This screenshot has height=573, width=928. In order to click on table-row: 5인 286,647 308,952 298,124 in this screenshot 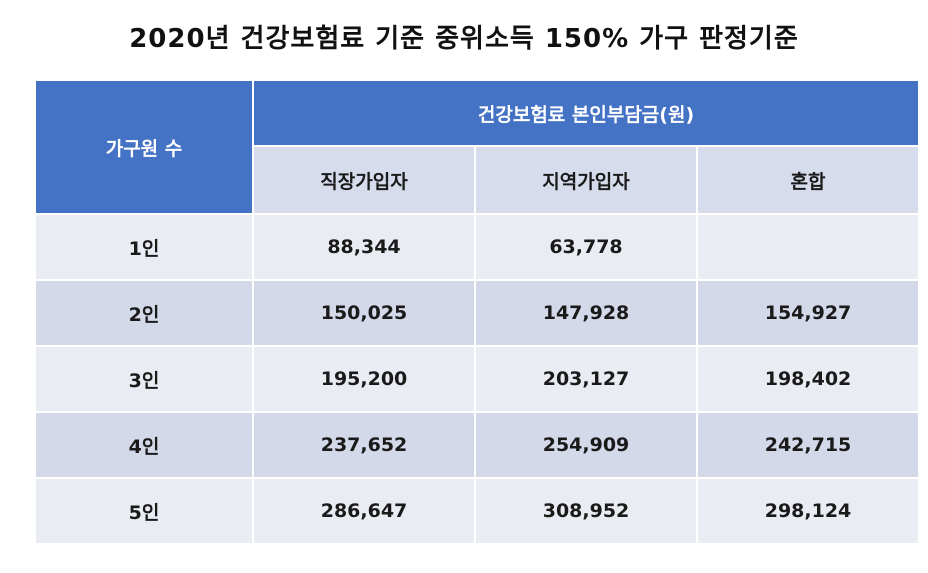, I will do `click(477, 511)`.